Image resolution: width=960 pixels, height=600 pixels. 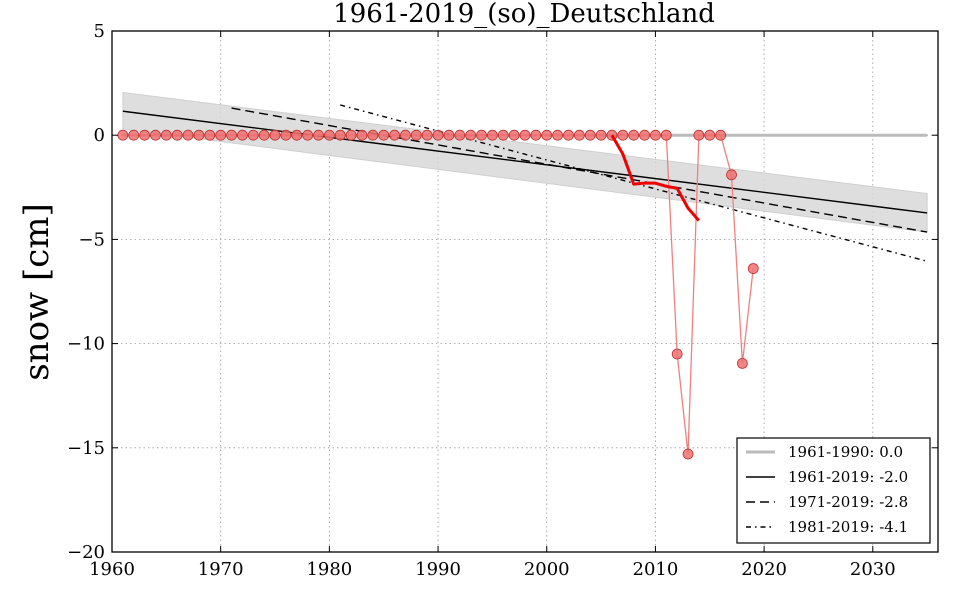 What do you see at coordinates (112, 569) in the screenshot?
I see `x-tick-label: 1960` at bounding box center [112, 569].